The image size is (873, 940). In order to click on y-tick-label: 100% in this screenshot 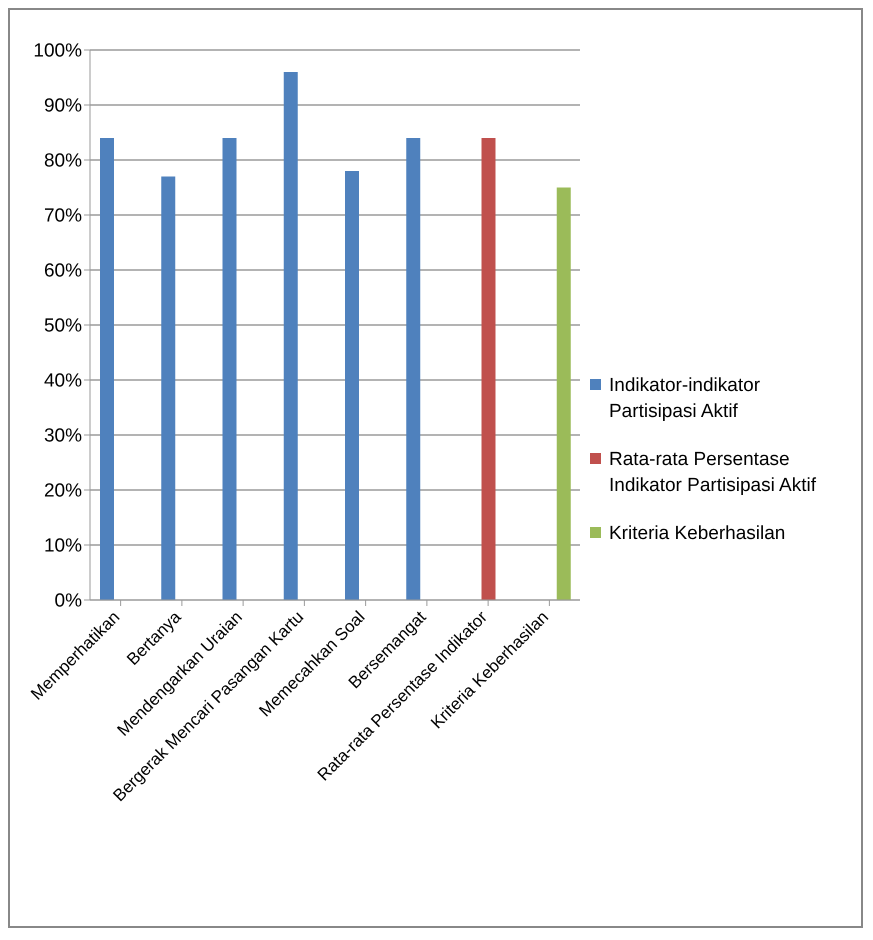, I will do `click(57, 51)`.